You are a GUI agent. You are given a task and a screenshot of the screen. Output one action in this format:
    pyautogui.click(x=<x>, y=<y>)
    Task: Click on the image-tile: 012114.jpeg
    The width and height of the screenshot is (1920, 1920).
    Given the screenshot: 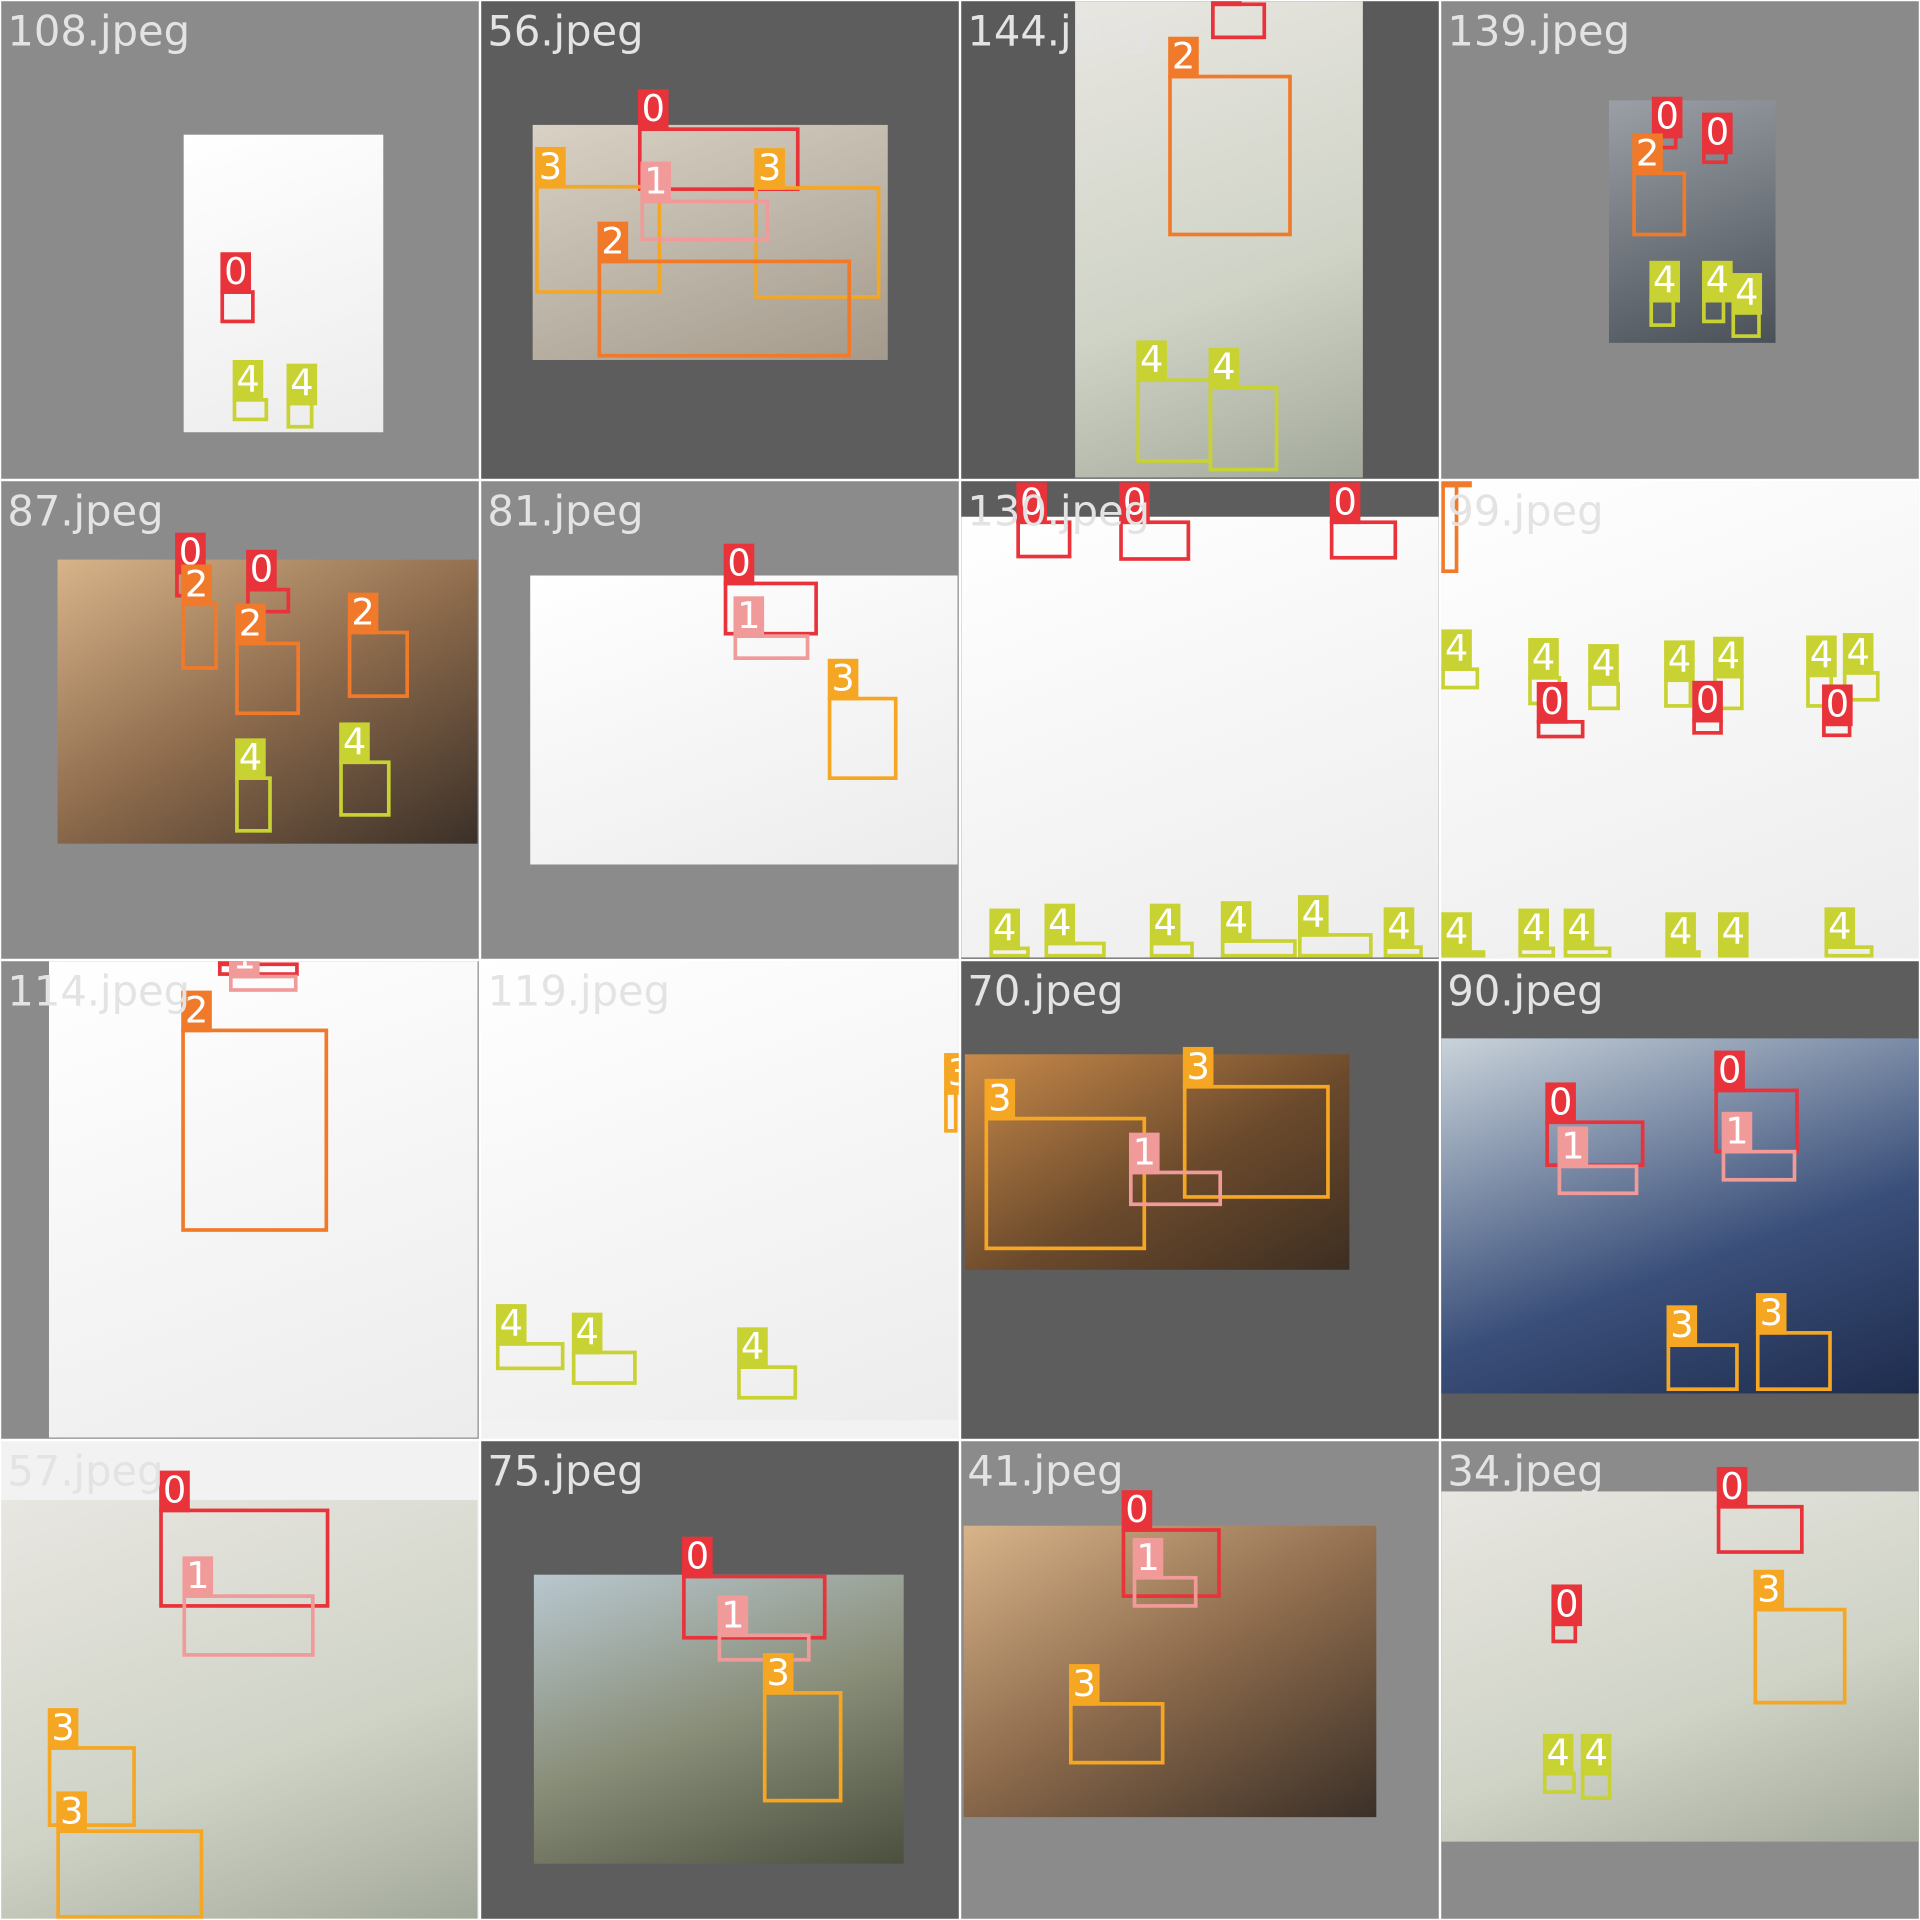 What is the action you would take?
    pyautogui.click(x=240, y=1200)
    